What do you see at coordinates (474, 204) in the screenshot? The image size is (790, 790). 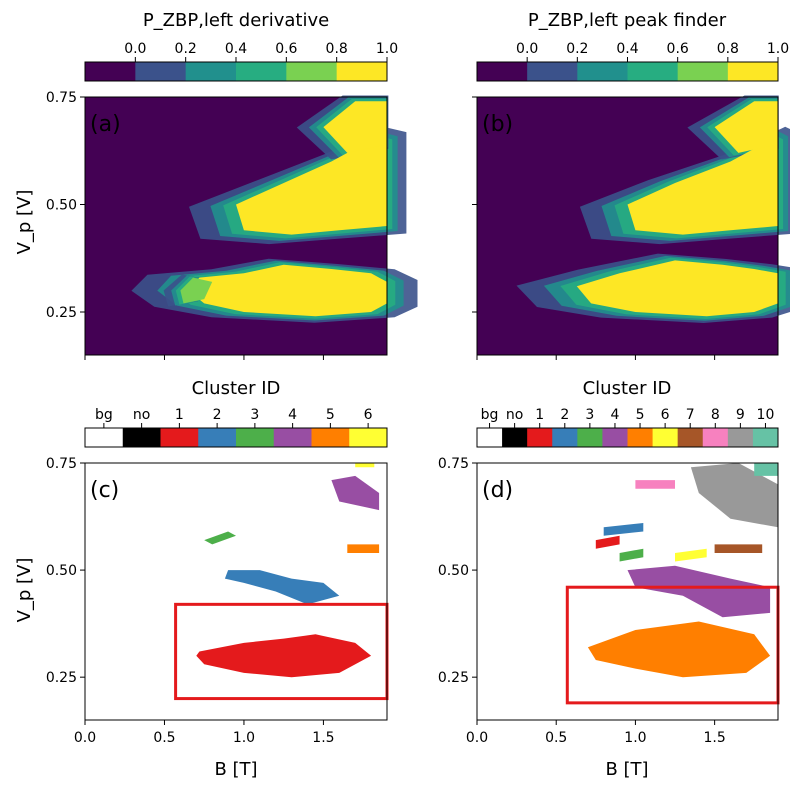 I see `y-axis-b` at bounding box center [474, 204].